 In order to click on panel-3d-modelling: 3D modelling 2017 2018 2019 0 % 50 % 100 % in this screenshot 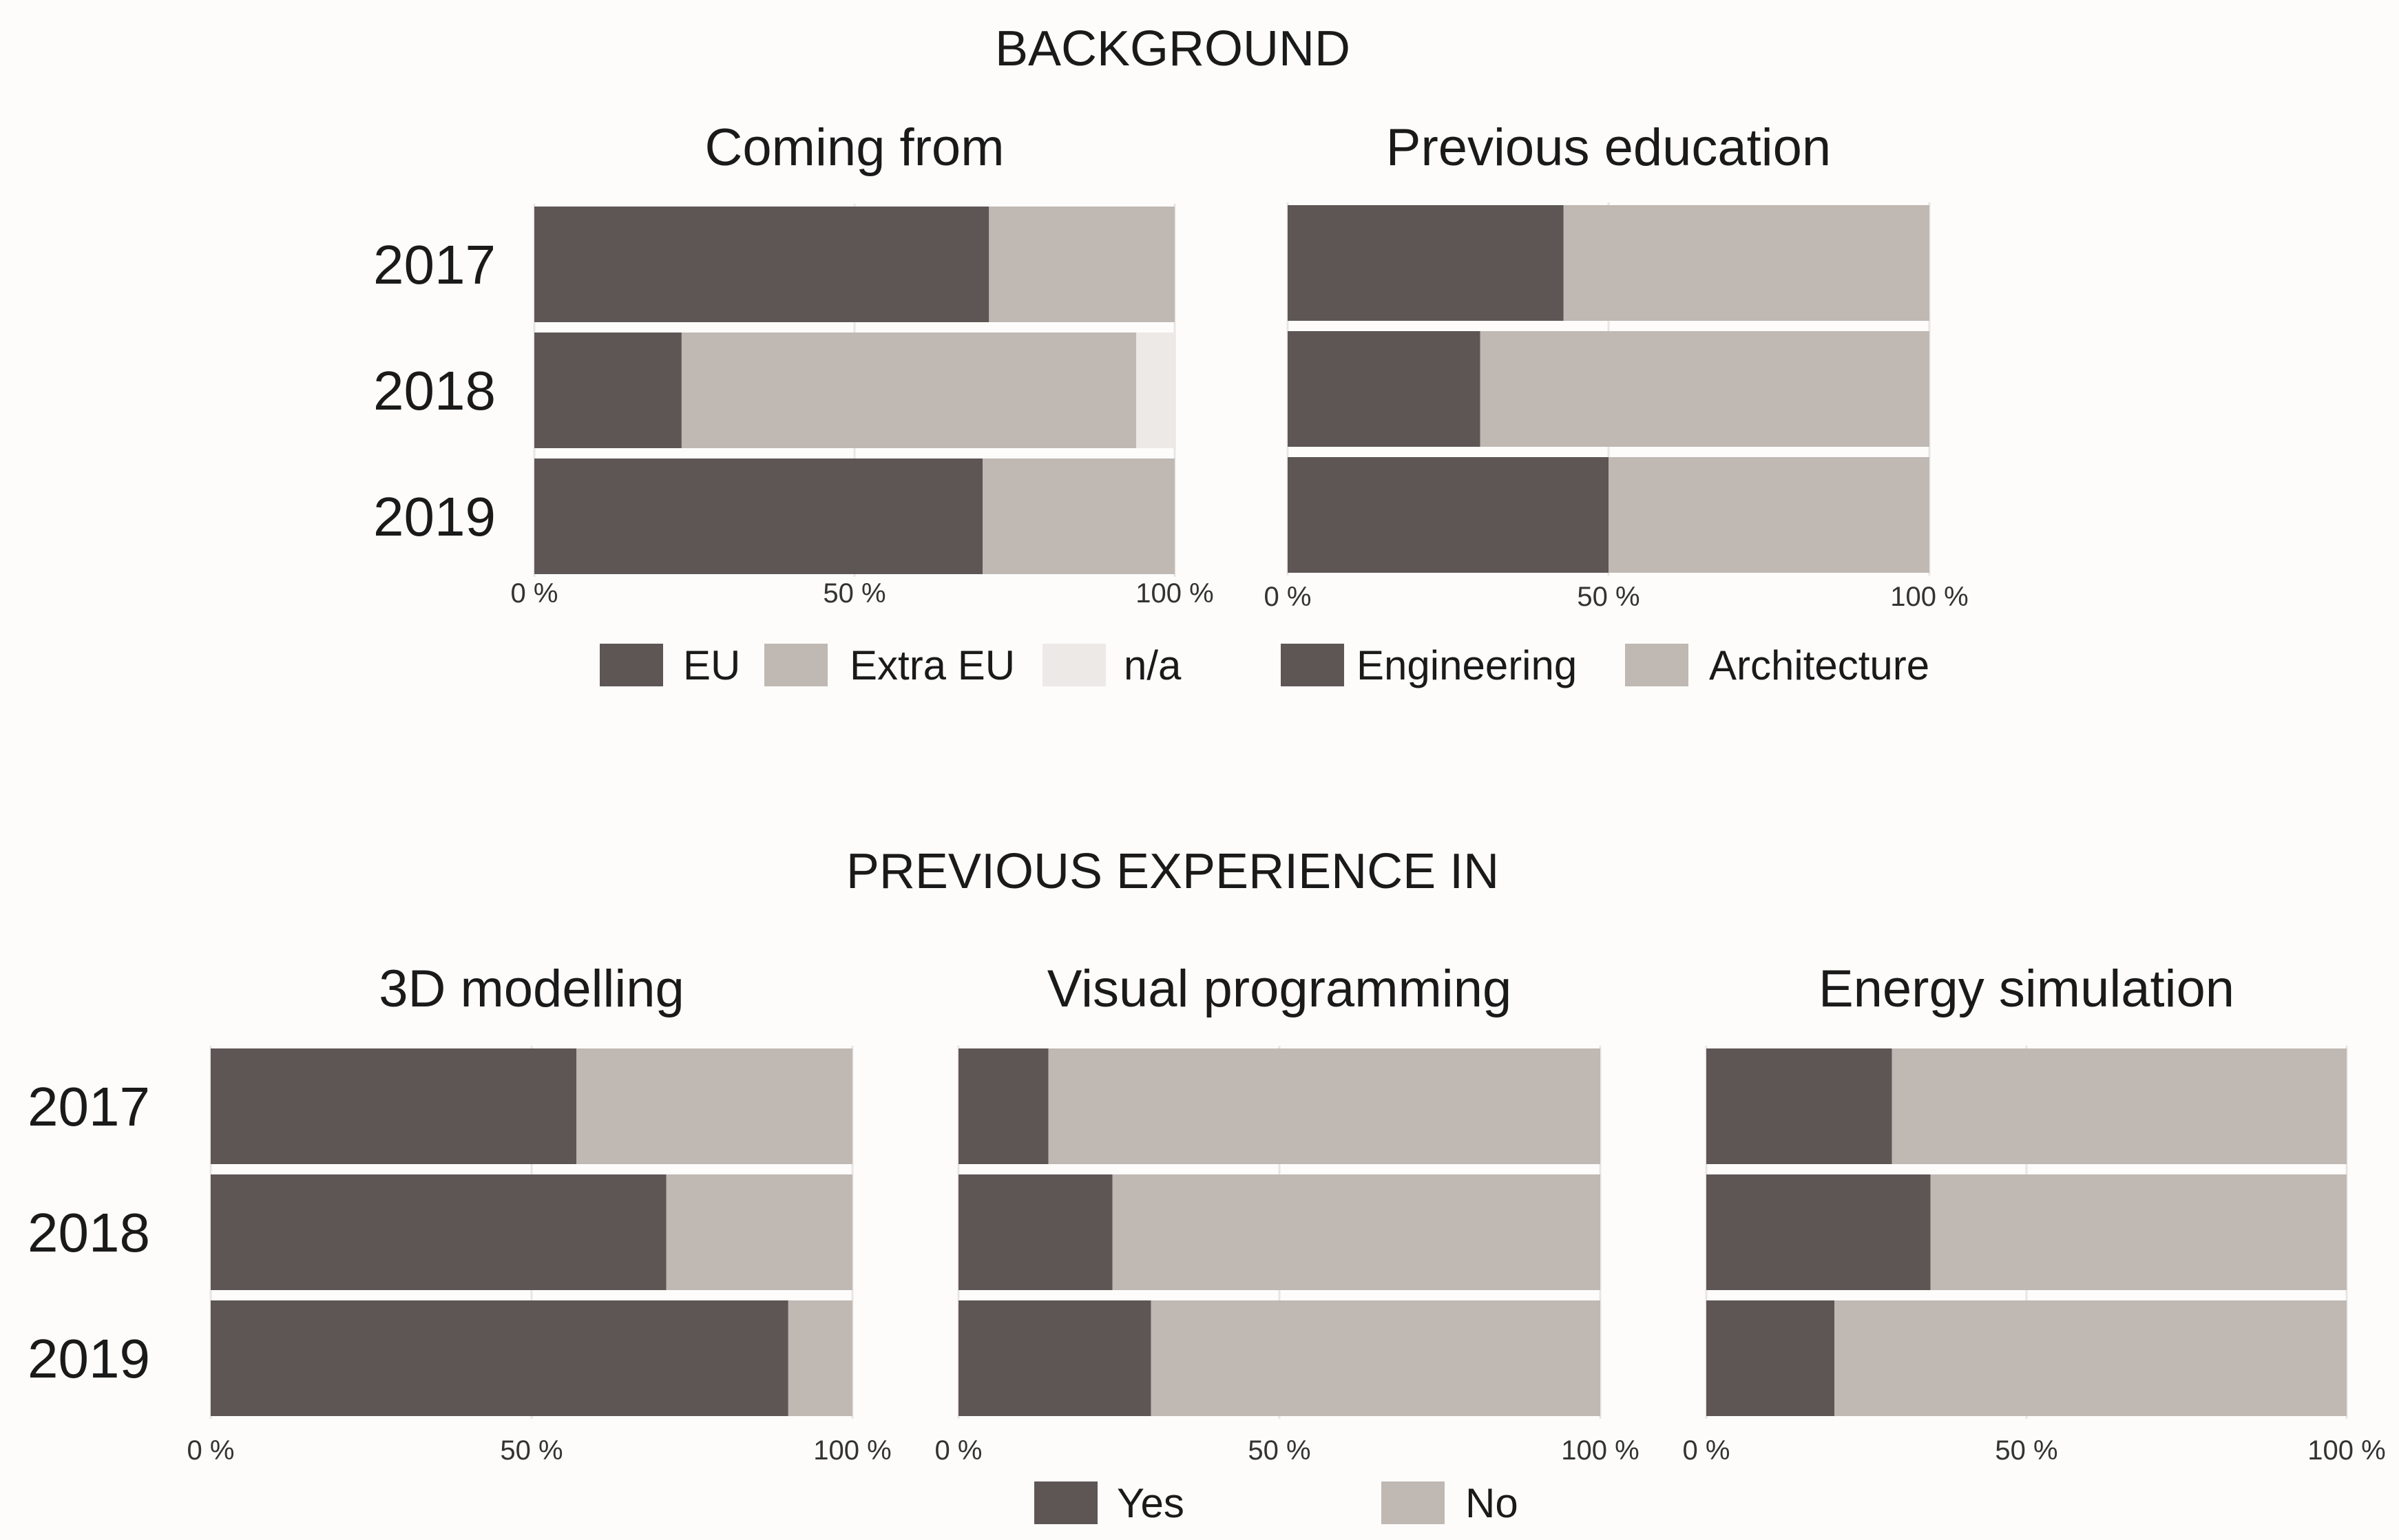, I will do `click(460, 1213)`.